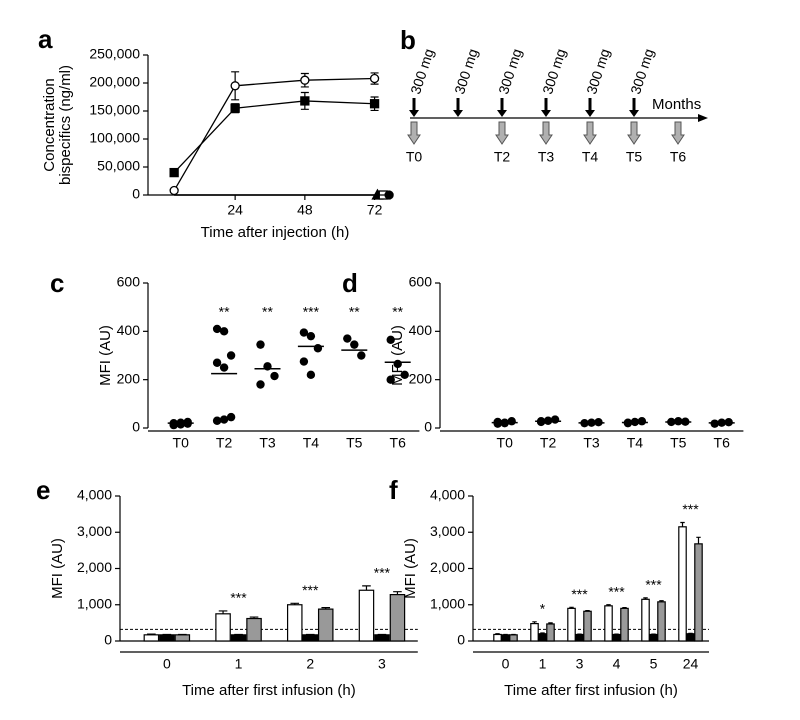 This screenshot has height=720, width=800. What do you see at coordinates (421, 378) in the screenshot?
I see `y-tick-label: 200` at bounding box center [421, 378].